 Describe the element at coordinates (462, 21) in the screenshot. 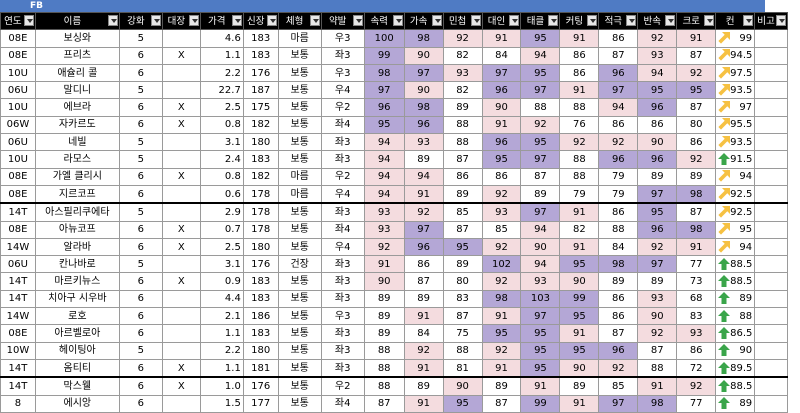

I see `column-header: 민첩` at that location.